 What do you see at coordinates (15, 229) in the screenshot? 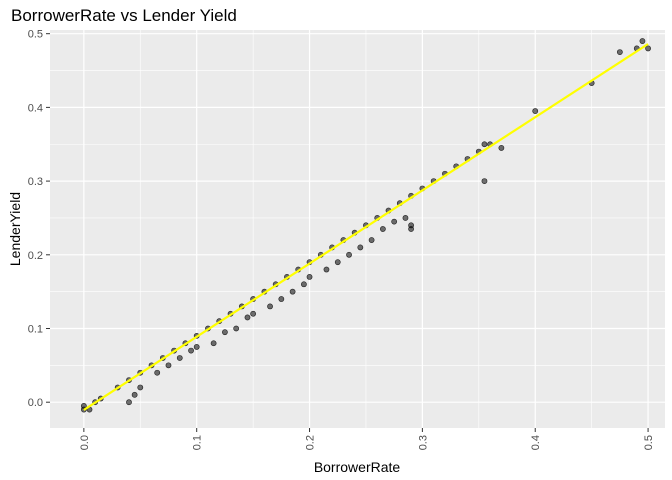
I see `y-axis-title: LenderYield` at bounding box center [15, 229].